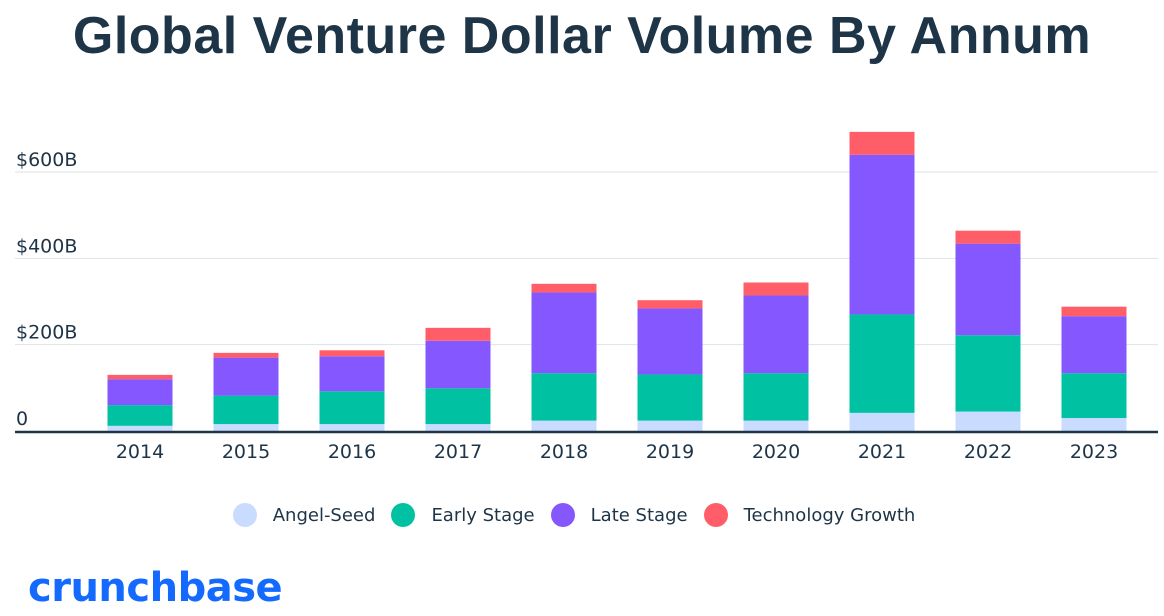 The width and height of the screenshot is (1164, 616). Describe the element at coordinates (458, 452) in the screenshot. I see `x-tick-label: 2017` at that location.